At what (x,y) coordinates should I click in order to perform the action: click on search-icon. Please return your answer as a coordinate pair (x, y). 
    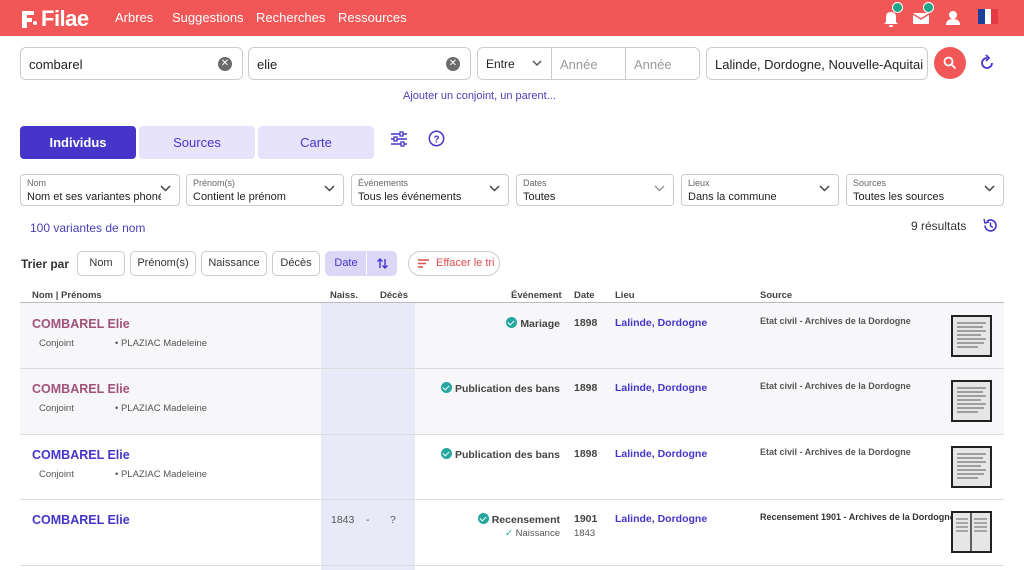
    Looking at the image, I should click on (950, 63).